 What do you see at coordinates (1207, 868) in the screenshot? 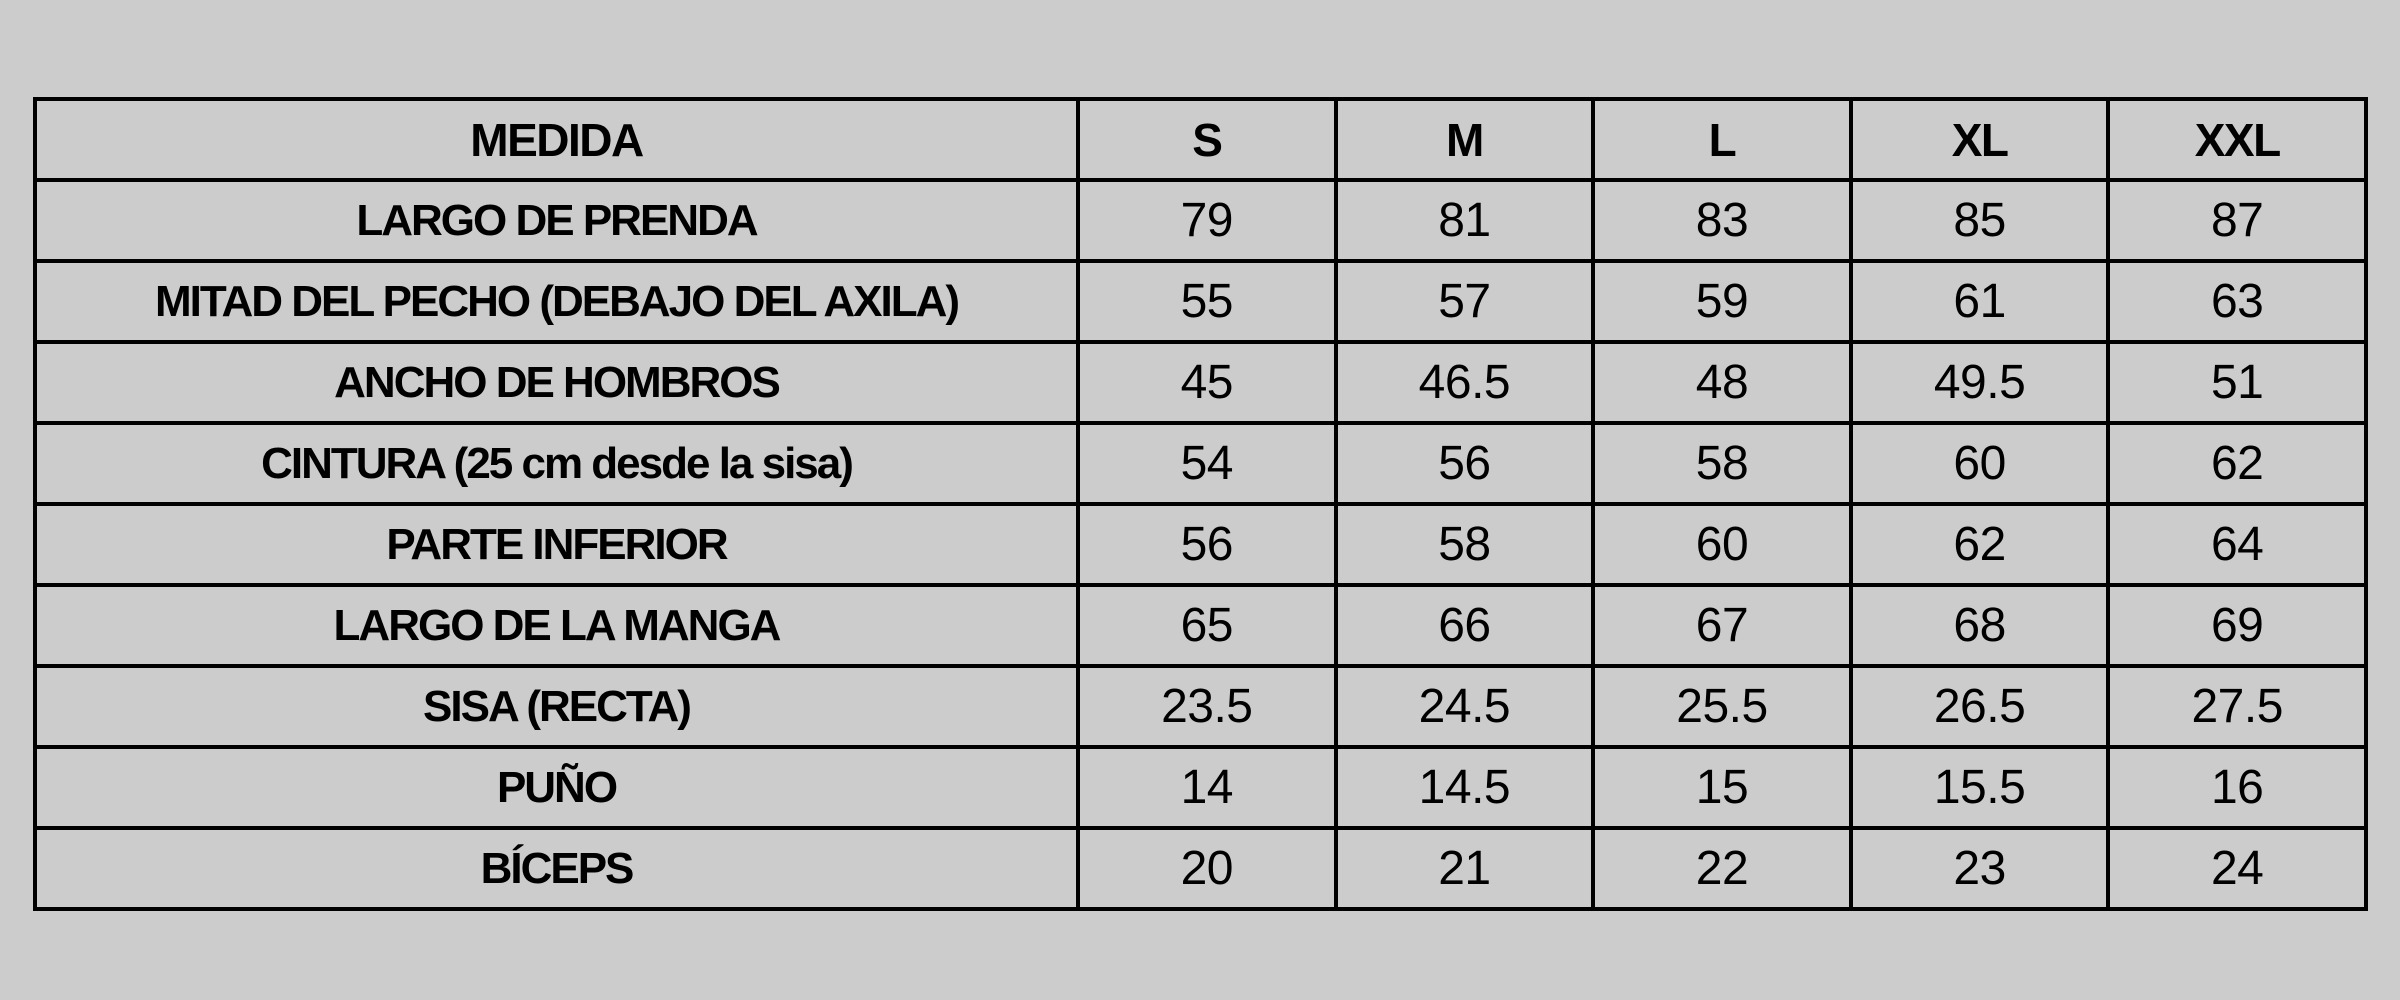
I see `measurement-value: 20` at bounding box center [1207, 868].